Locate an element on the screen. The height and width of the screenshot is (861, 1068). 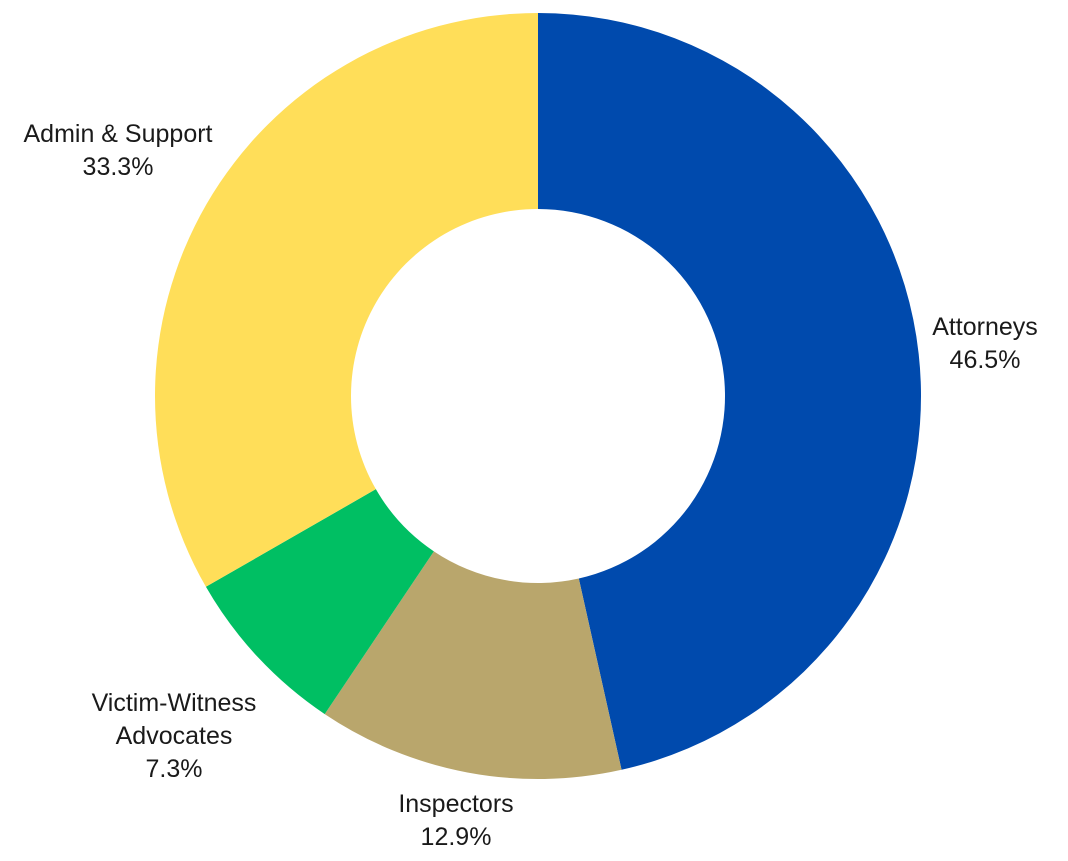
slice-percent: 12.9% is located at coordinates (456, 837).